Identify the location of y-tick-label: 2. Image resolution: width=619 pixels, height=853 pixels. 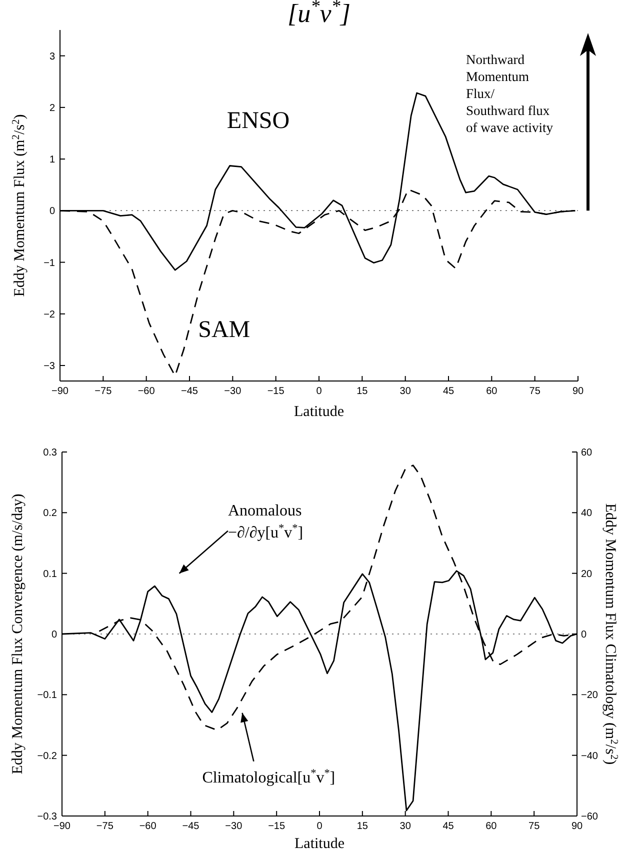
(52, 108).